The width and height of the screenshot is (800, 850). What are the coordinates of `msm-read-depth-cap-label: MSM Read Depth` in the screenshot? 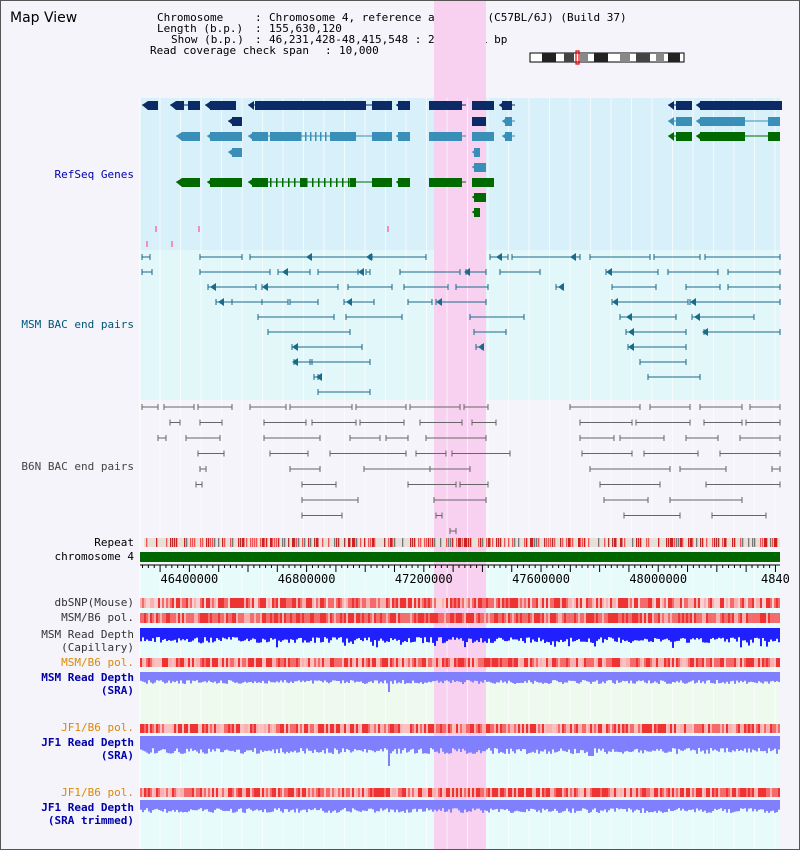 It's located at (87, 634).